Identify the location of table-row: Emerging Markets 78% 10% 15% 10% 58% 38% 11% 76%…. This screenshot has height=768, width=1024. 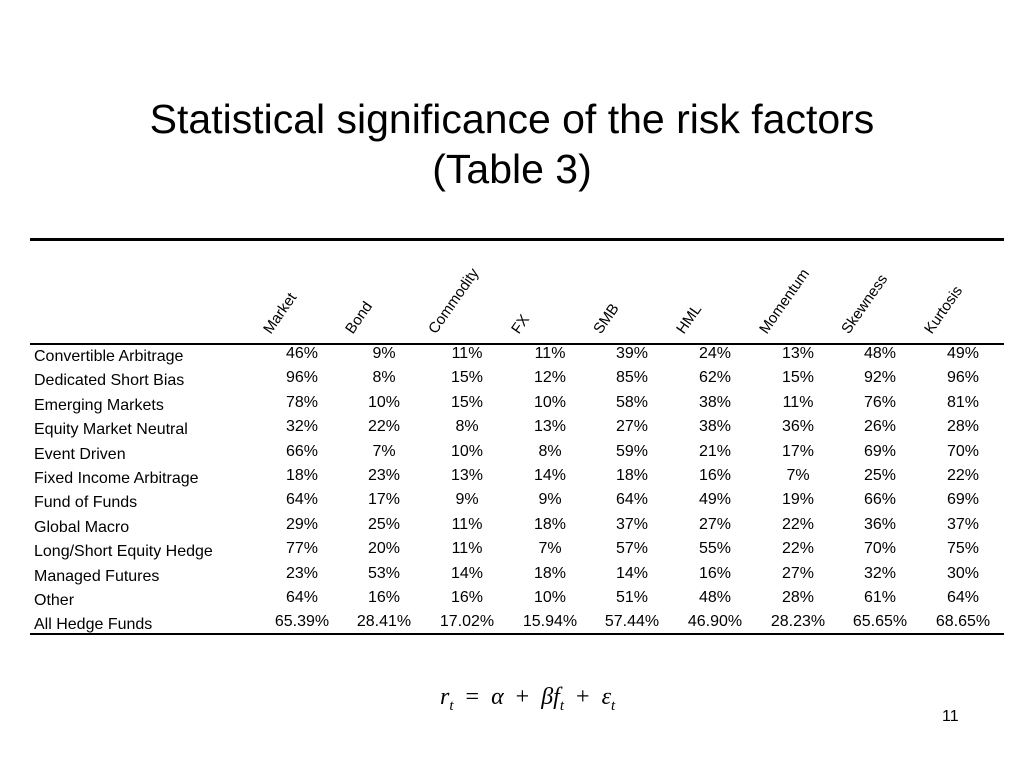
(512, 406).